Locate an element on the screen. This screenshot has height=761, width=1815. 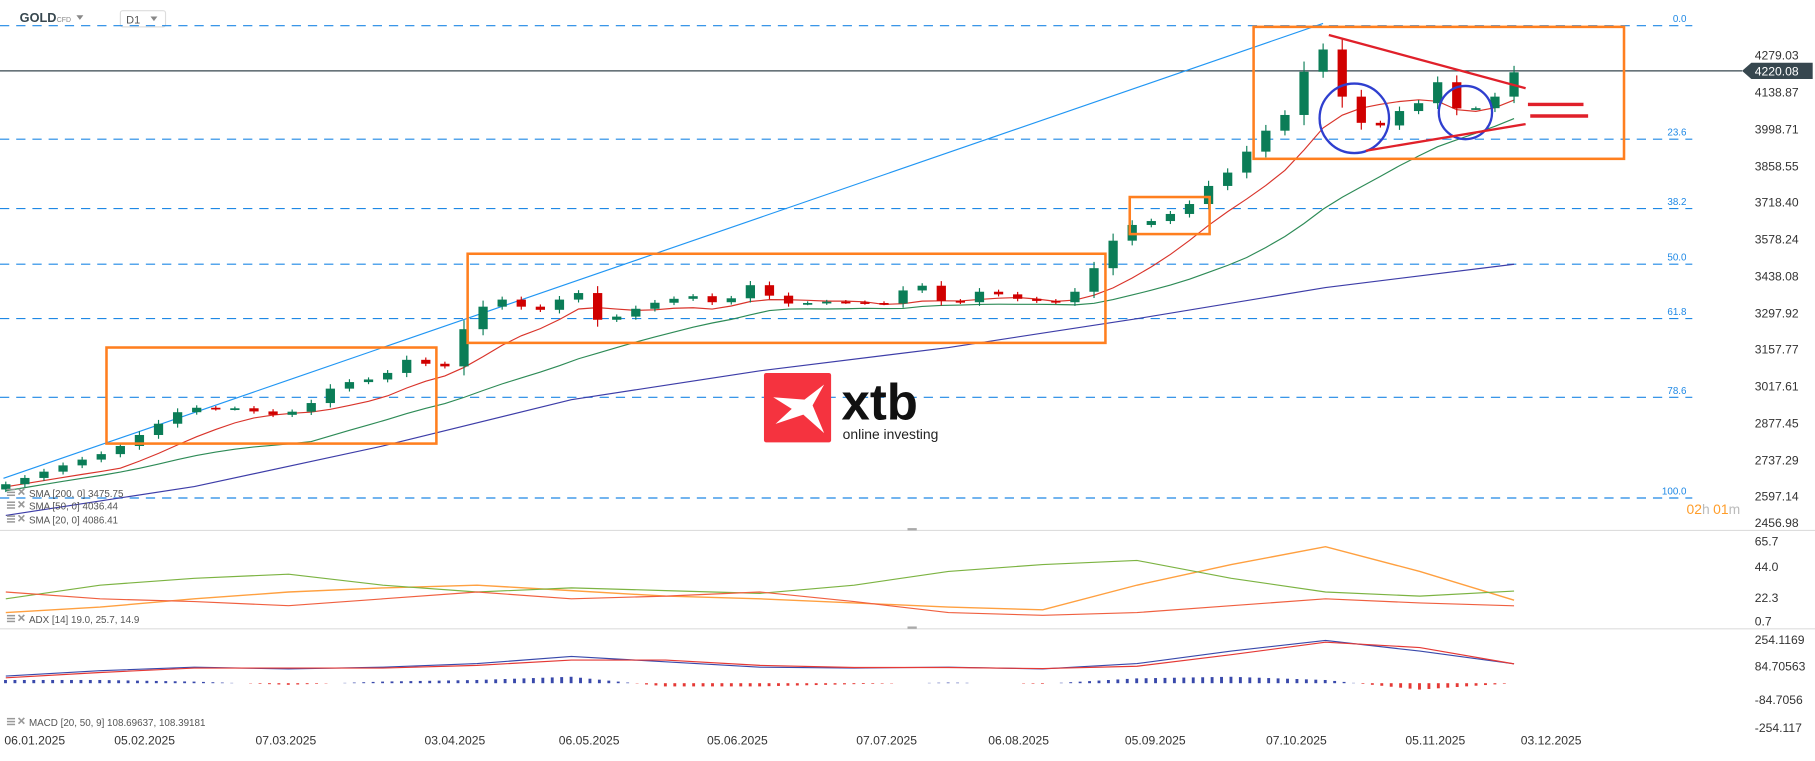
adx-tick-label: 22.3 is located at coordinates (1767, 598).